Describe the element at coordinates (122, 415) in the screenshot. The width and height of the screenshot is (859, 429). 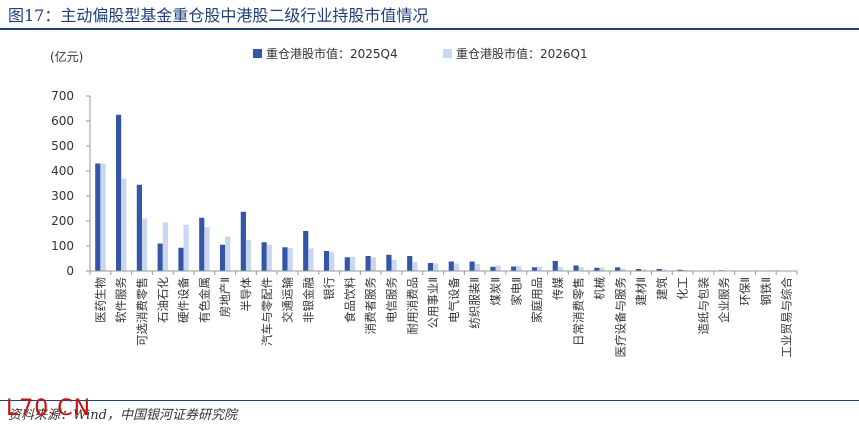
I see `source-note: 资料来源：Wind，中国银河证券研究院` at that location.